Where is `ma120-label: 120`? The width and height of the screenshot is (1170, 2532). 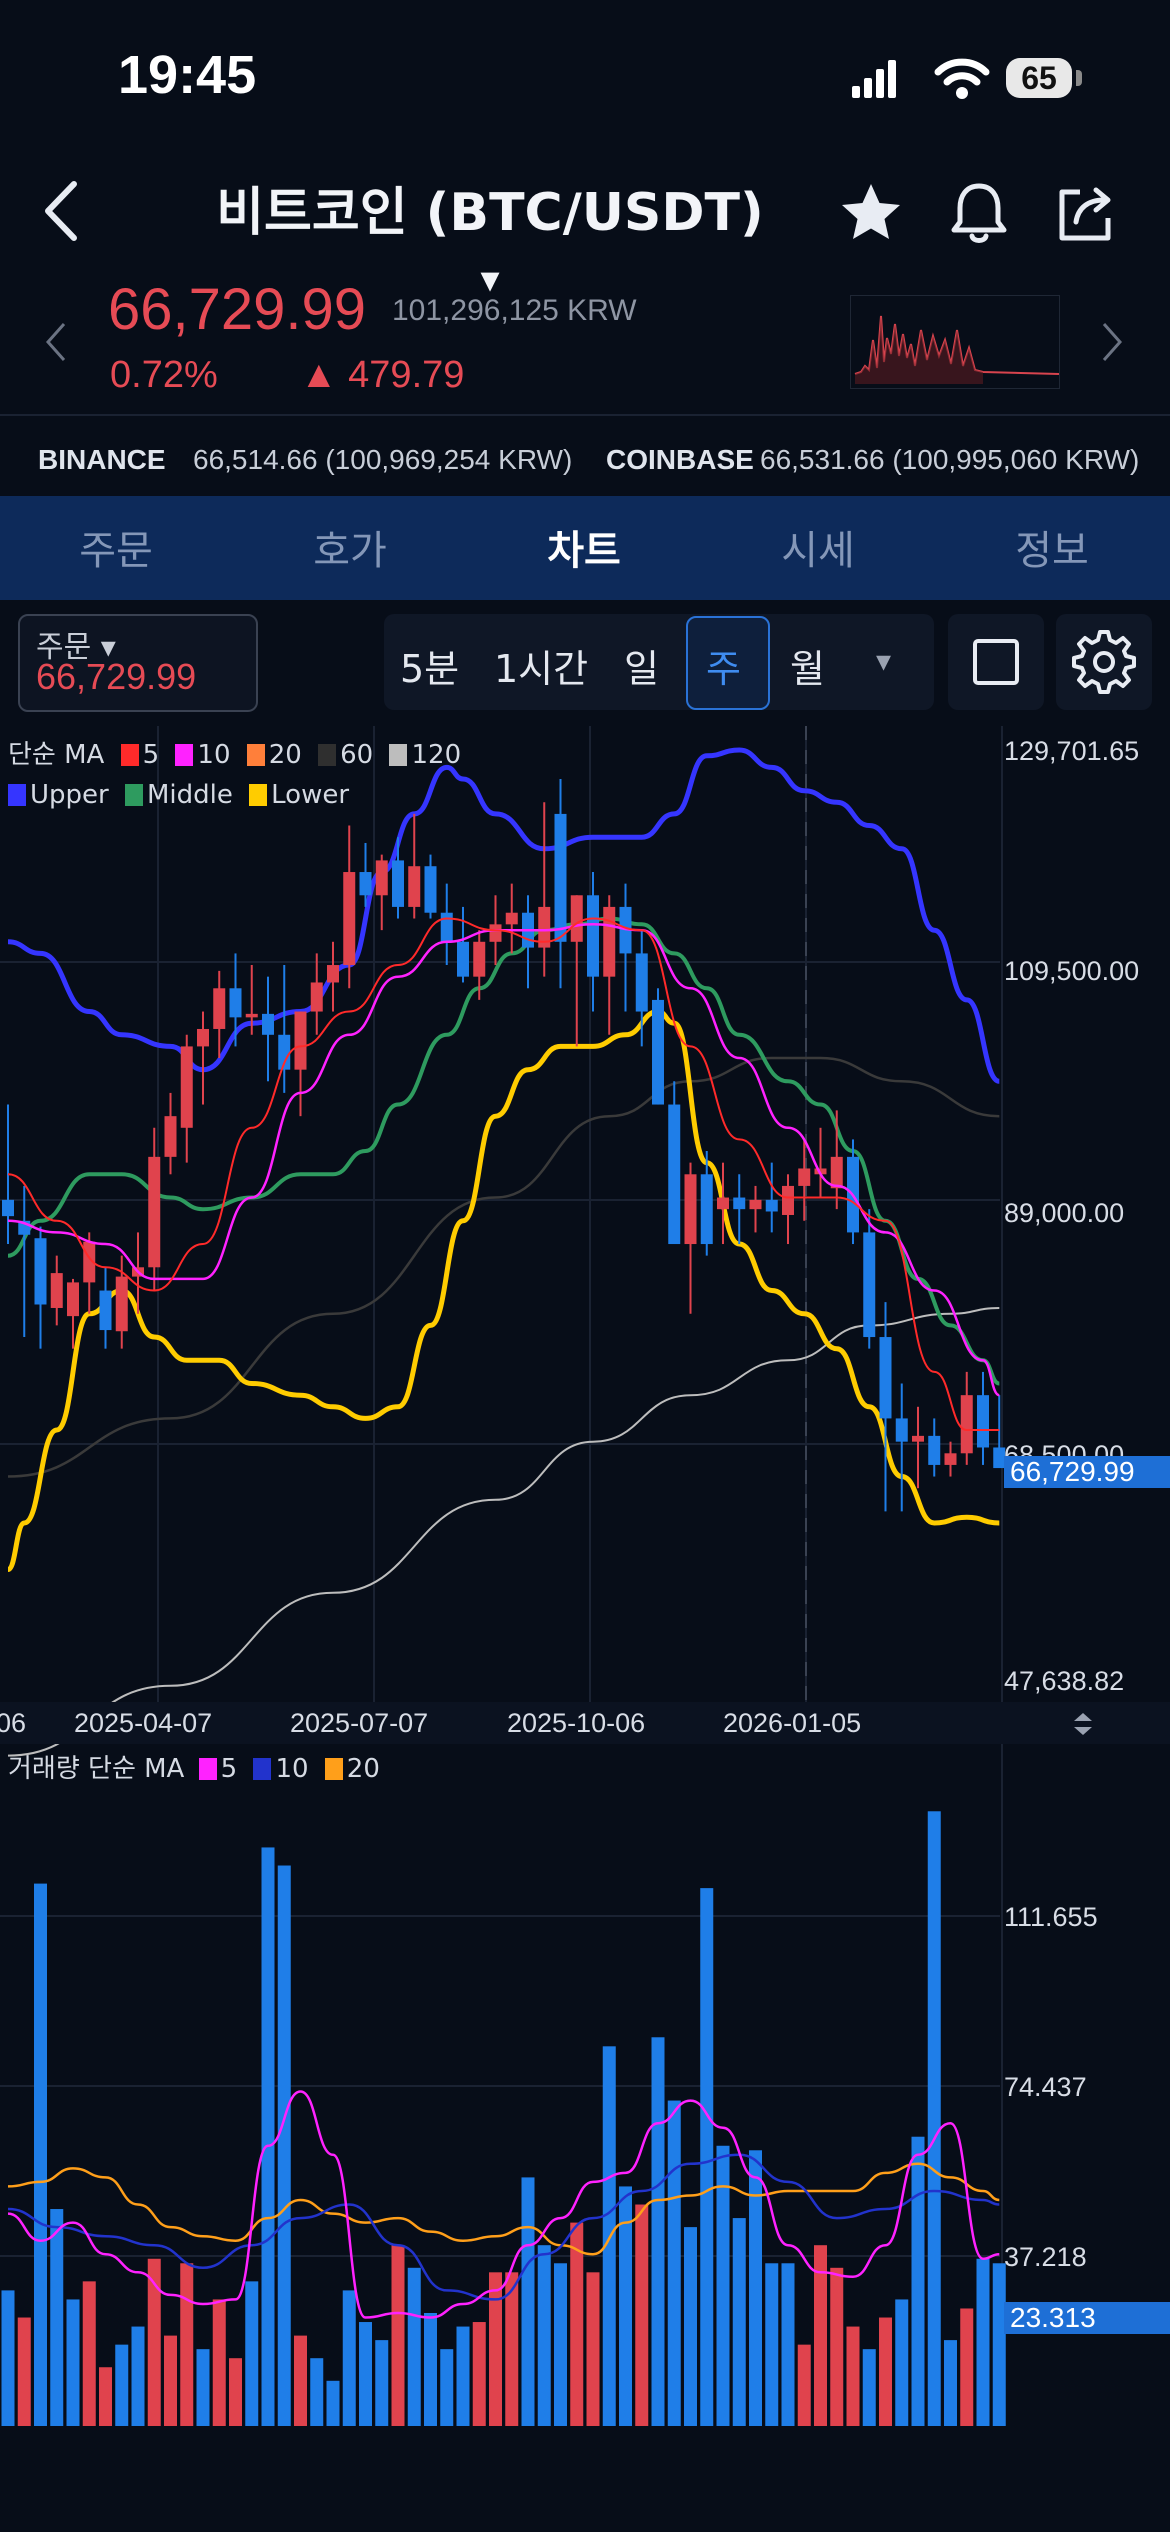
ma120-label: 120 is located at coordinates (436, 755).